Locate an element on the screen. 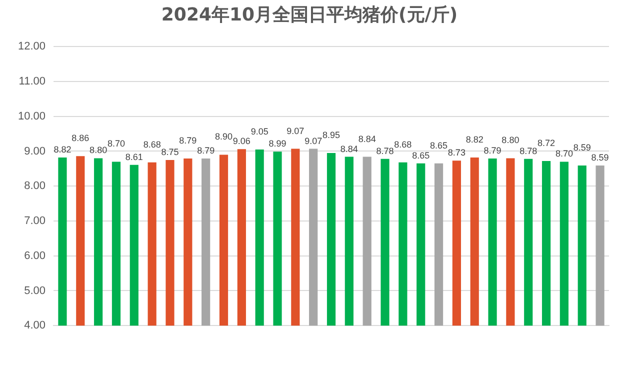 The image size is (629, 369). y-tick-label: 11.00 is located at coordinates (32, 82).